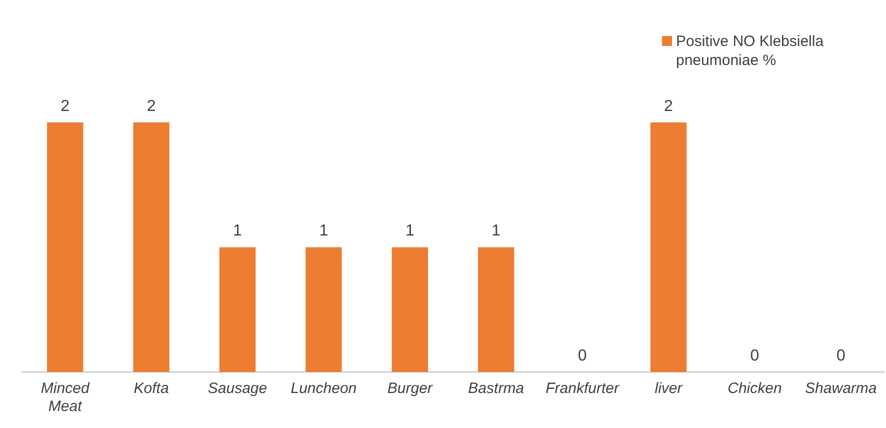 The height and width of the screenshot is (428, 886). I want to click on x-tick-label: Burger, so click(410, 389).